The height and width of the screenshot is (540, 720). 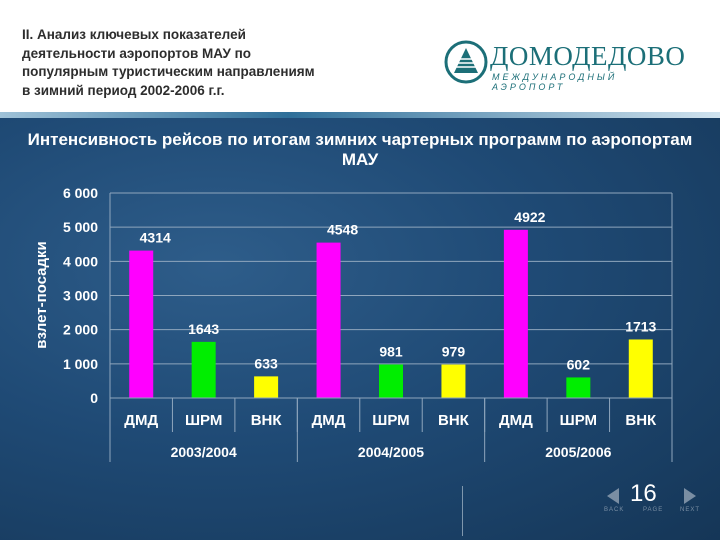 What do you see at coordinates (690, 496) in the screenshot?
I see `next-arrow-icon` at bounding box center [690, 496].